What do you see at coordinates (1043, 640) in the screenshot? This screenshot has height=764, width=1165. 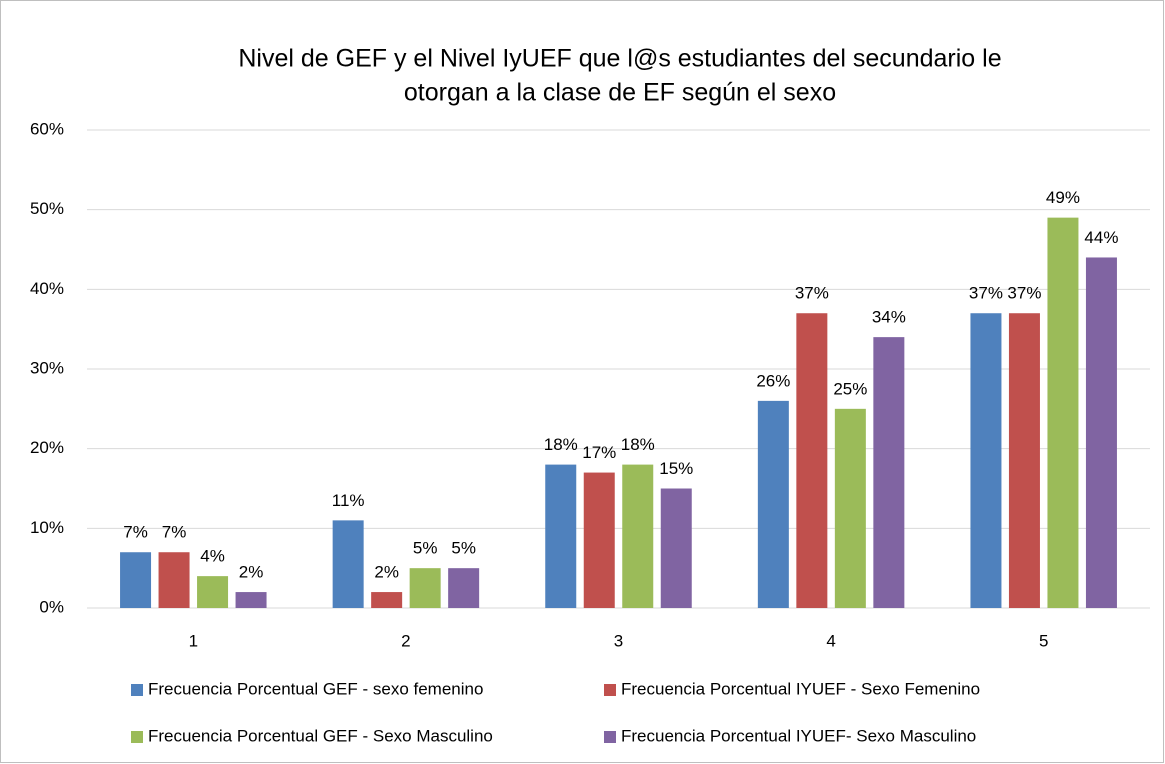 I see `x-tick-label: 5` at bounding box center [1043, 640].